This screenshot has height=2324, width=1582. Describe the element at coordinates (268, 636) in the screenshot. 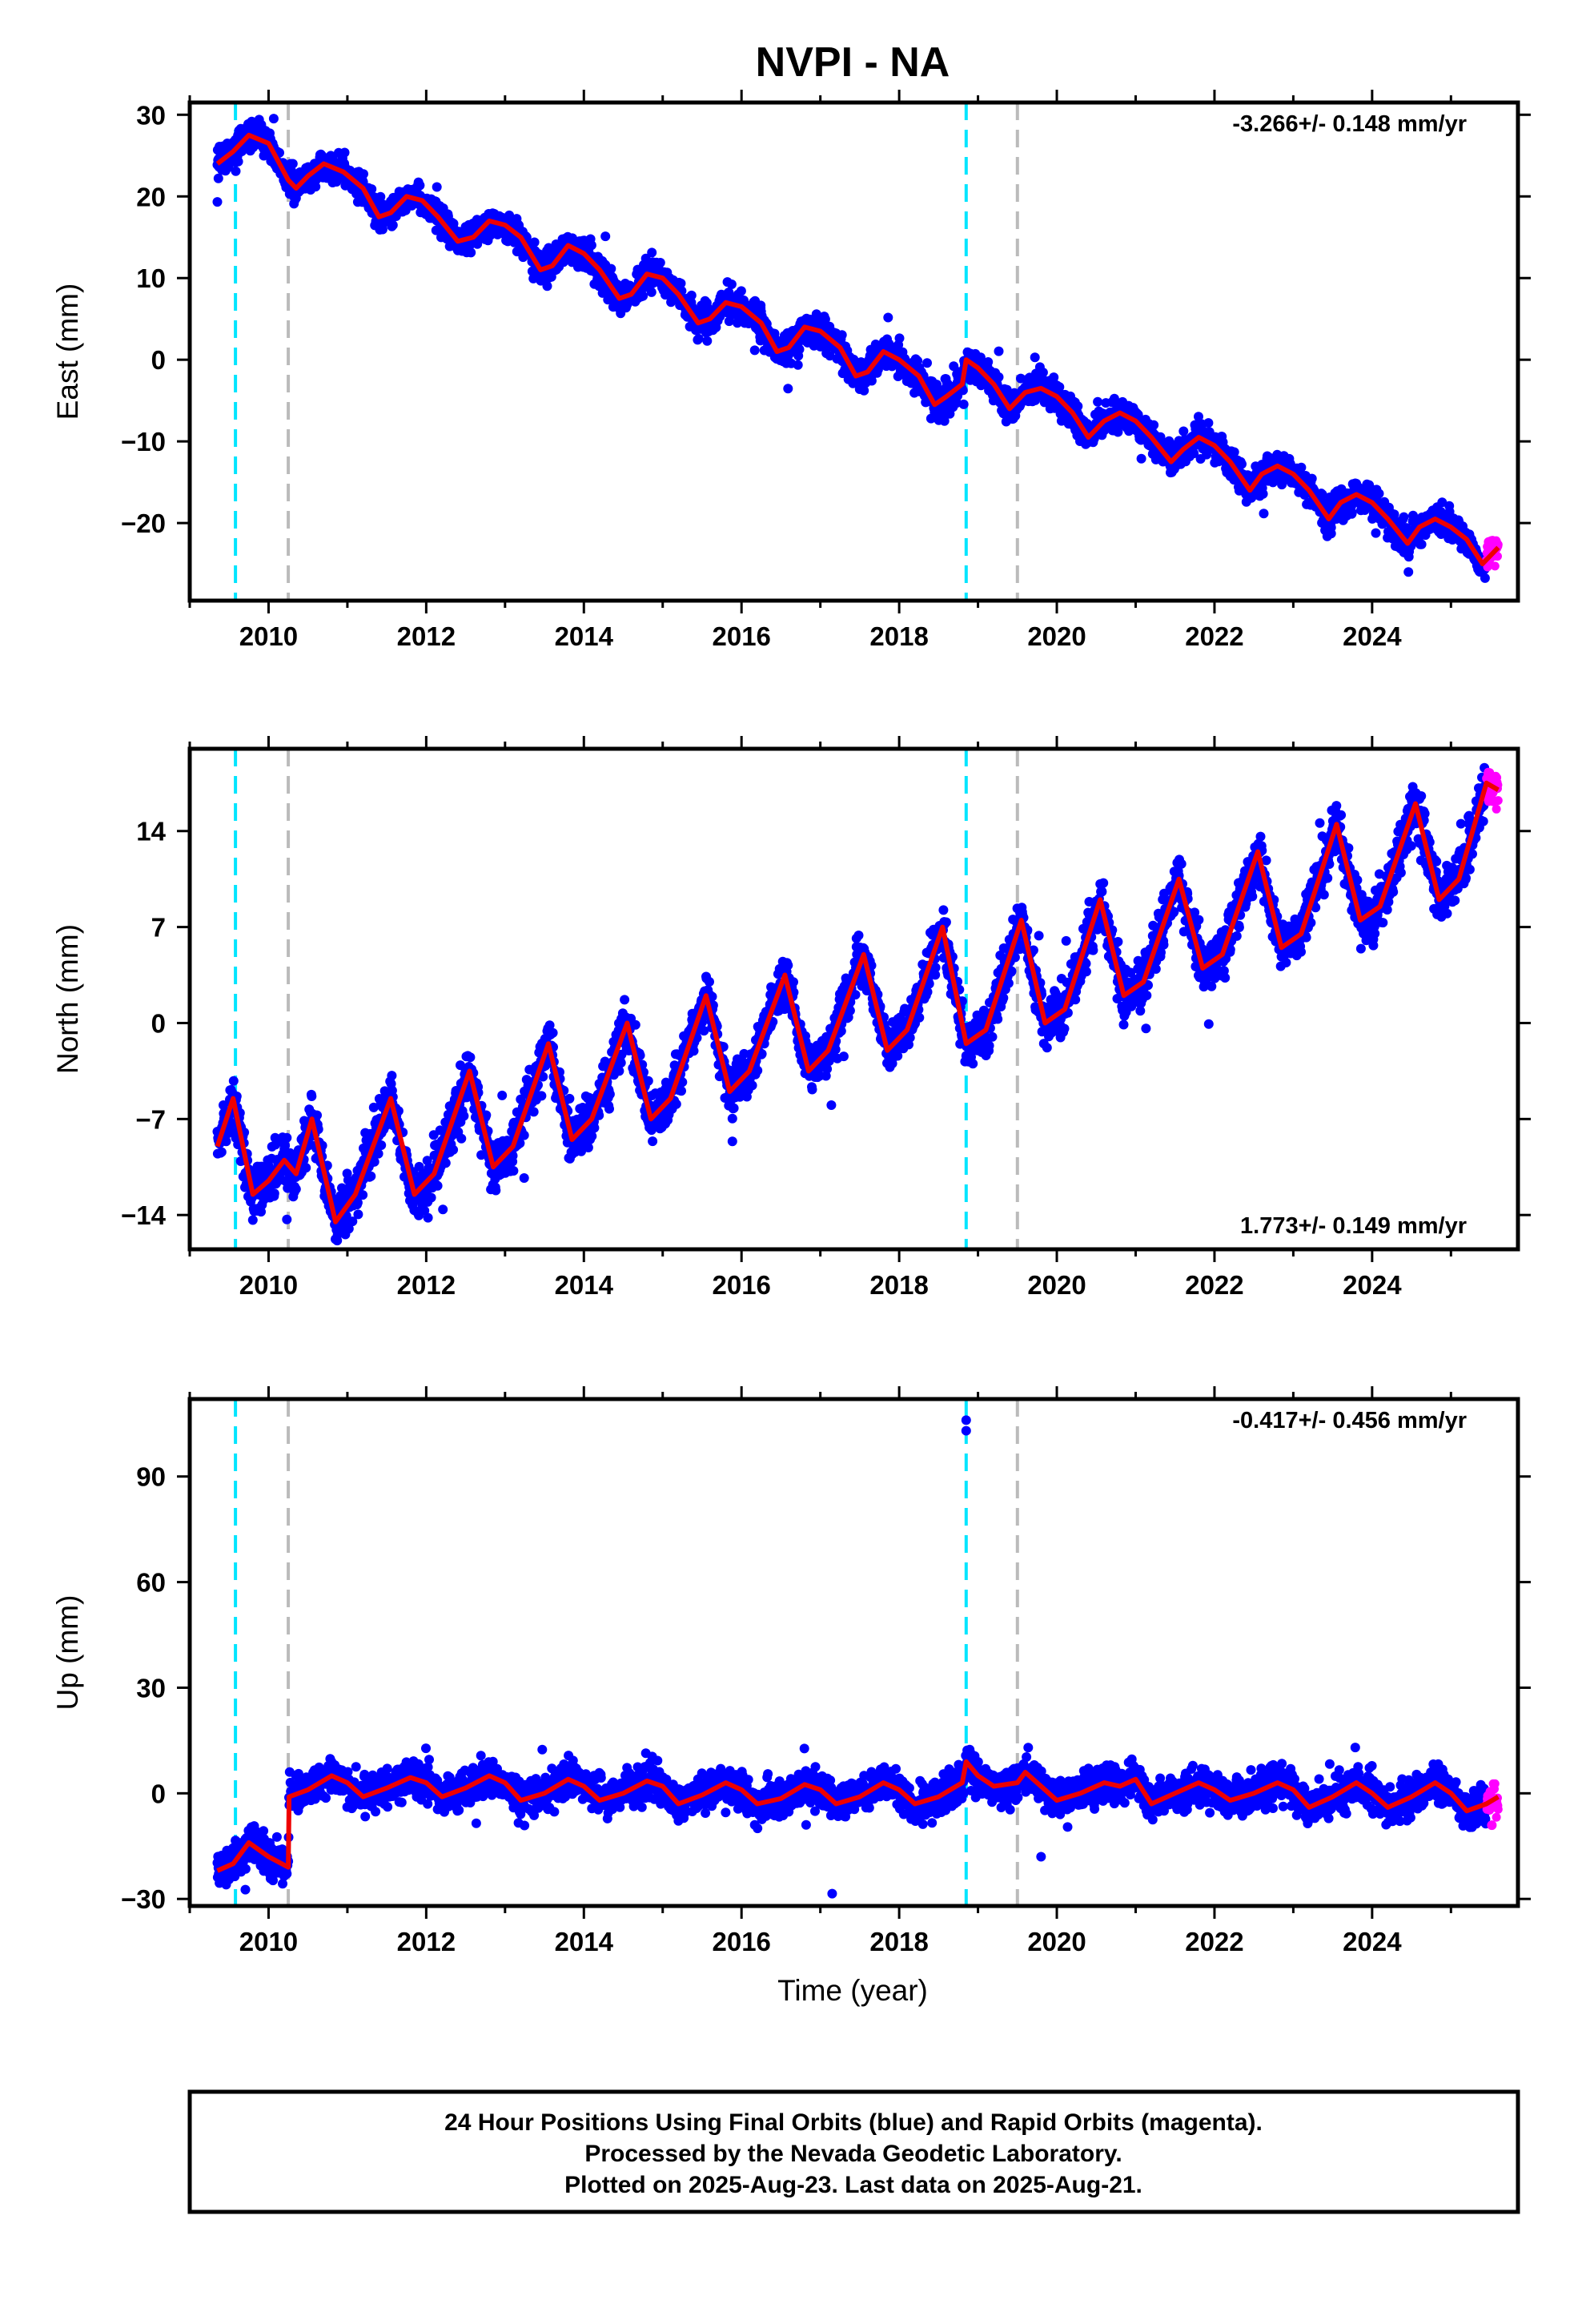

I see `x-tick-label: 2010` at that location.